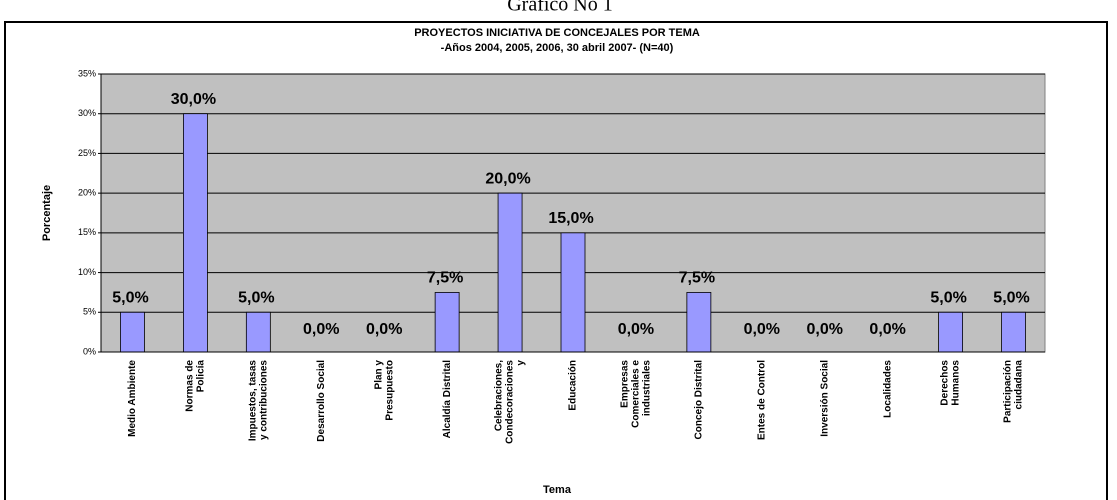  What do you see at coordinates (87, 113) in the screenshot?
I see `y-tick-label: 30%` at bounding box center [87, 113].